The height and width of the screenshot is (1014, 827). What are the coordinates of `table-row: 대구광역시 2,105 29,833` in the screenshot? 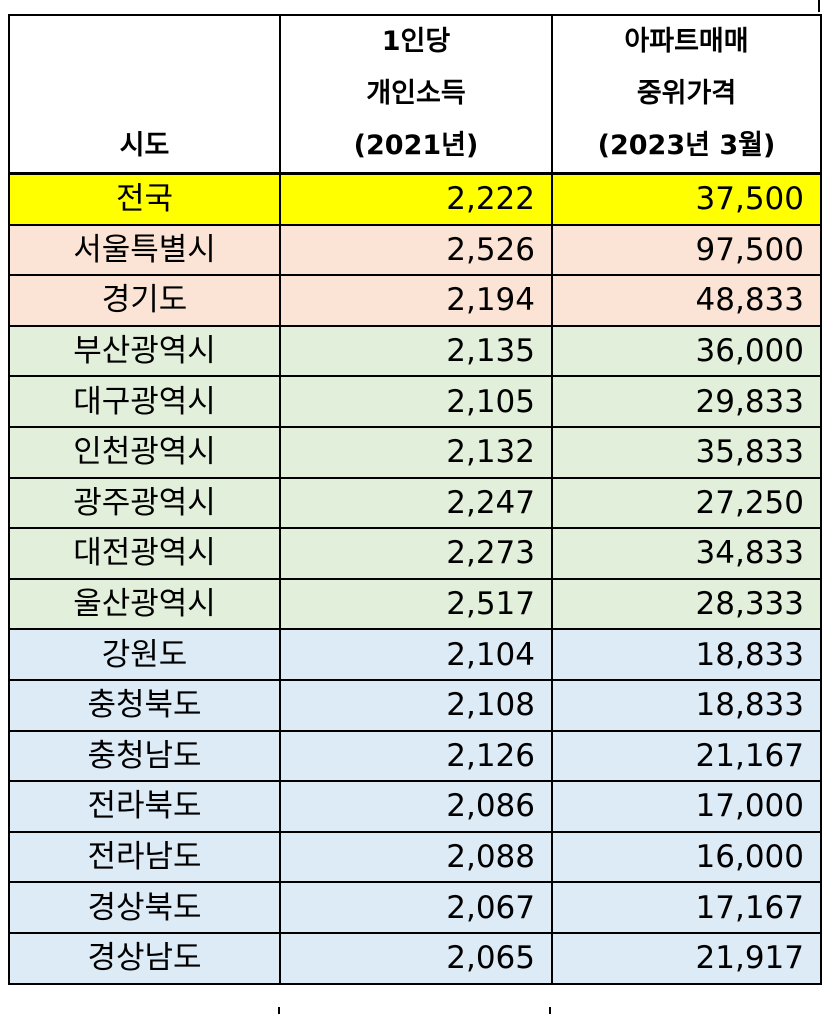 It's located at (415, 401).